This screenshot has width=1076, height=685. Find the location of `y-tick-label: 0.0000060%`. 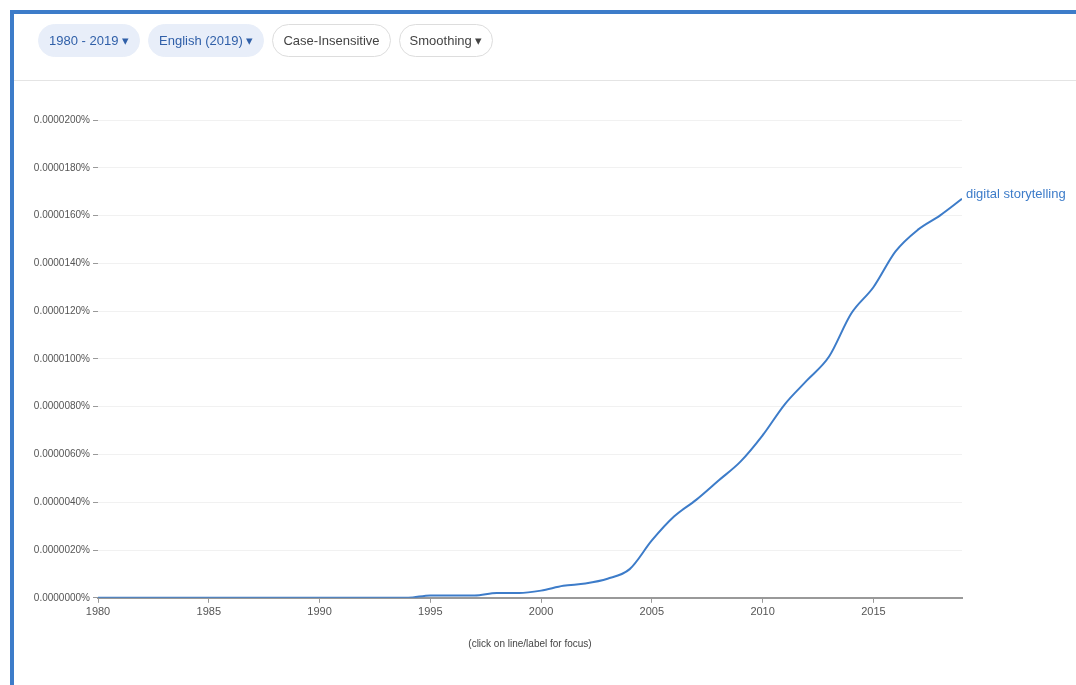

y-tick-label: 0.0000060% is located at coordinates (62, 454).